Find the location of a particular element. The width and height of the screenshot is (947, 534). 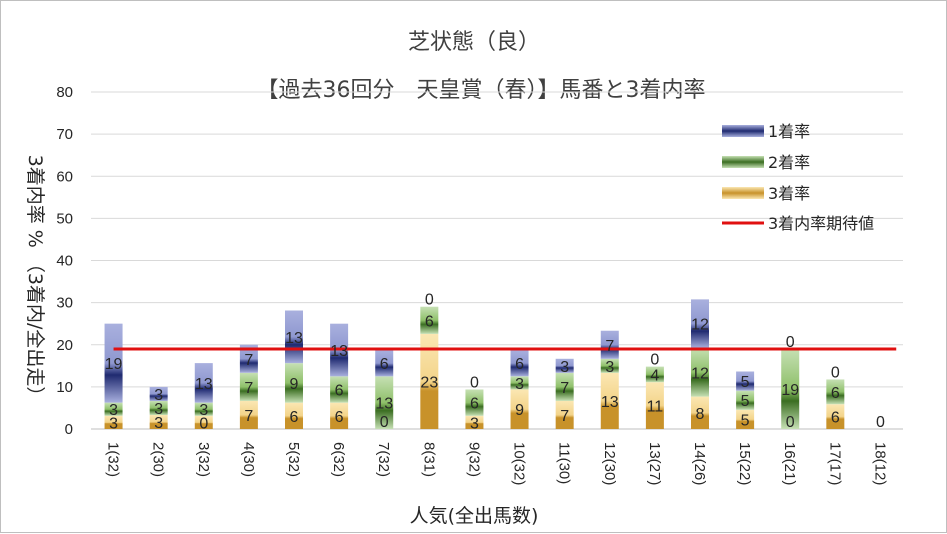

x-tick-label: 1(32) is located at coordinates (113, 459).